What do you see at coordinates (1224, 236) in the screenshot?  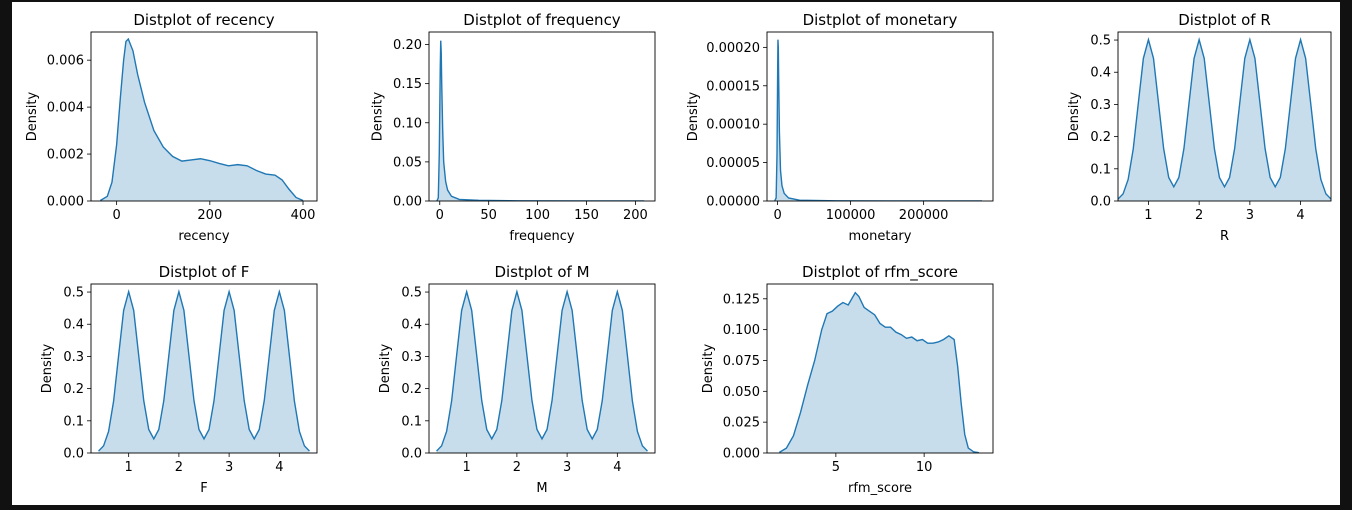 I see `x-axis-label: R` at bounding box center [1224, 236].